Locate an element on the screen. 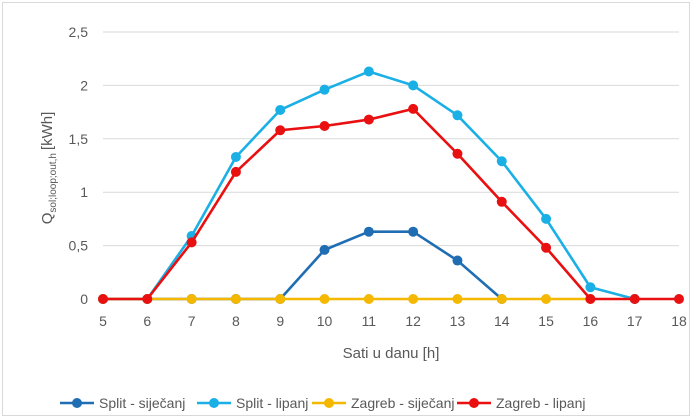  y-axis-ticks: 0 0,5 1 1,5 2 2,5 is located at coordinates (79, 165).